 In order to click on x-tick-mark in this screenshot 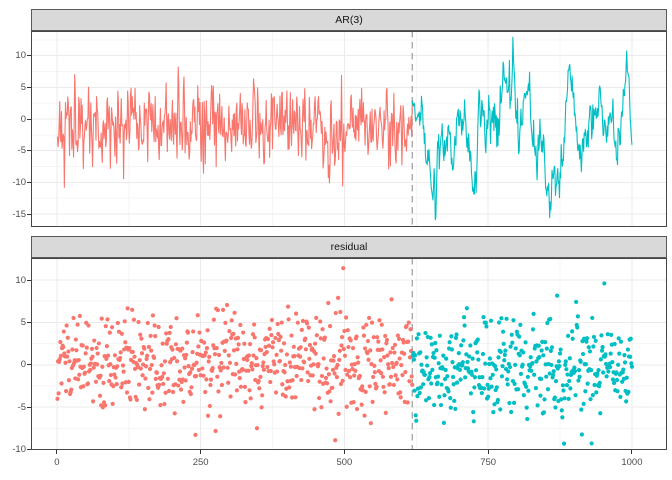, I will do `click(344, 452)`.